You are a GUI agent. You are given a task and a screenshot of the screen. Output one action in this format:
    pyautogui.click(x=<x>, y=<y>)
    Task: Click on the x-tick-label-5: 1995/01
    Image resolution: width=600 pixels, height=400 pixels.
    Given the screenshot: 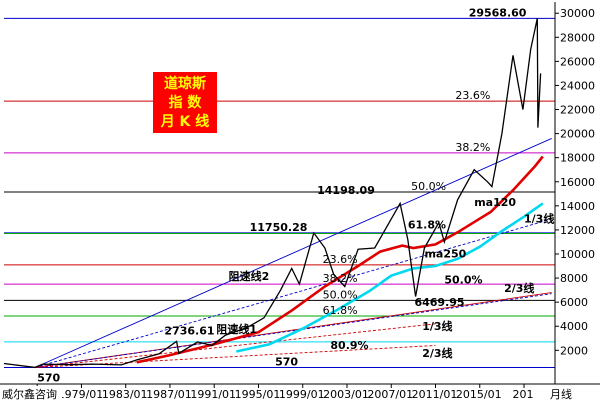 What is the action you would take?
    pyautogui.click(x=258, y=394)
    